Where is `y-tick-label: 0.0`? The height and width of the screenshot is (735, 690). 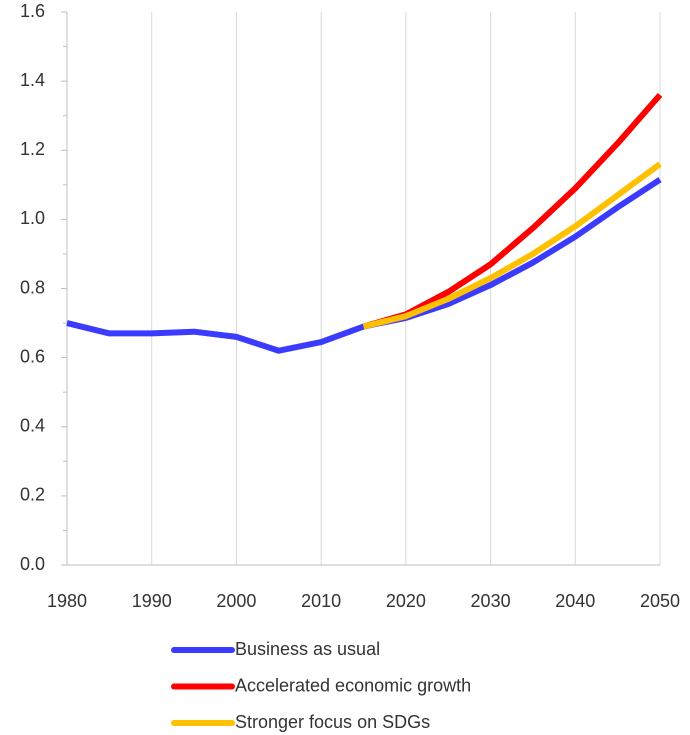
y-tick-label: 0.0 is located at coordinates (32, 564).